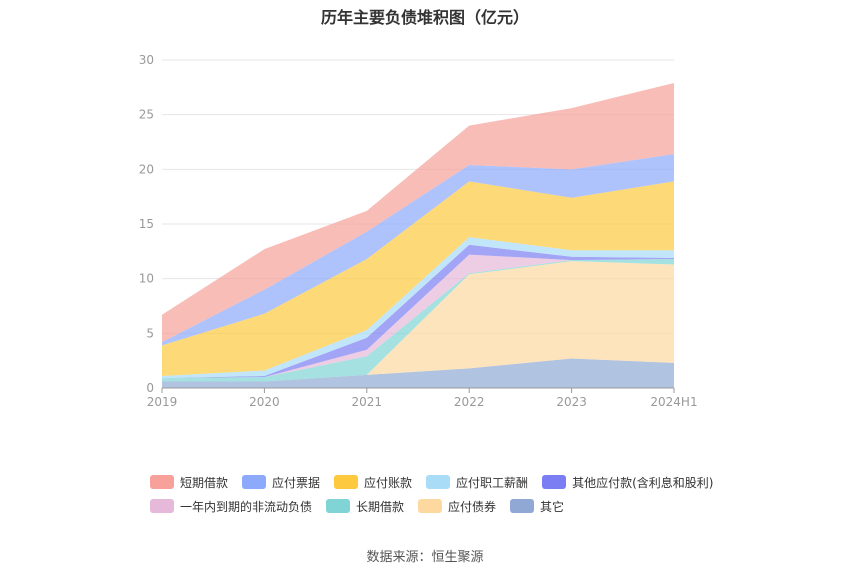 The height and width of the screenshot is (575, 850). I want to click on legend-label: 长期借款, so click(380, 506).